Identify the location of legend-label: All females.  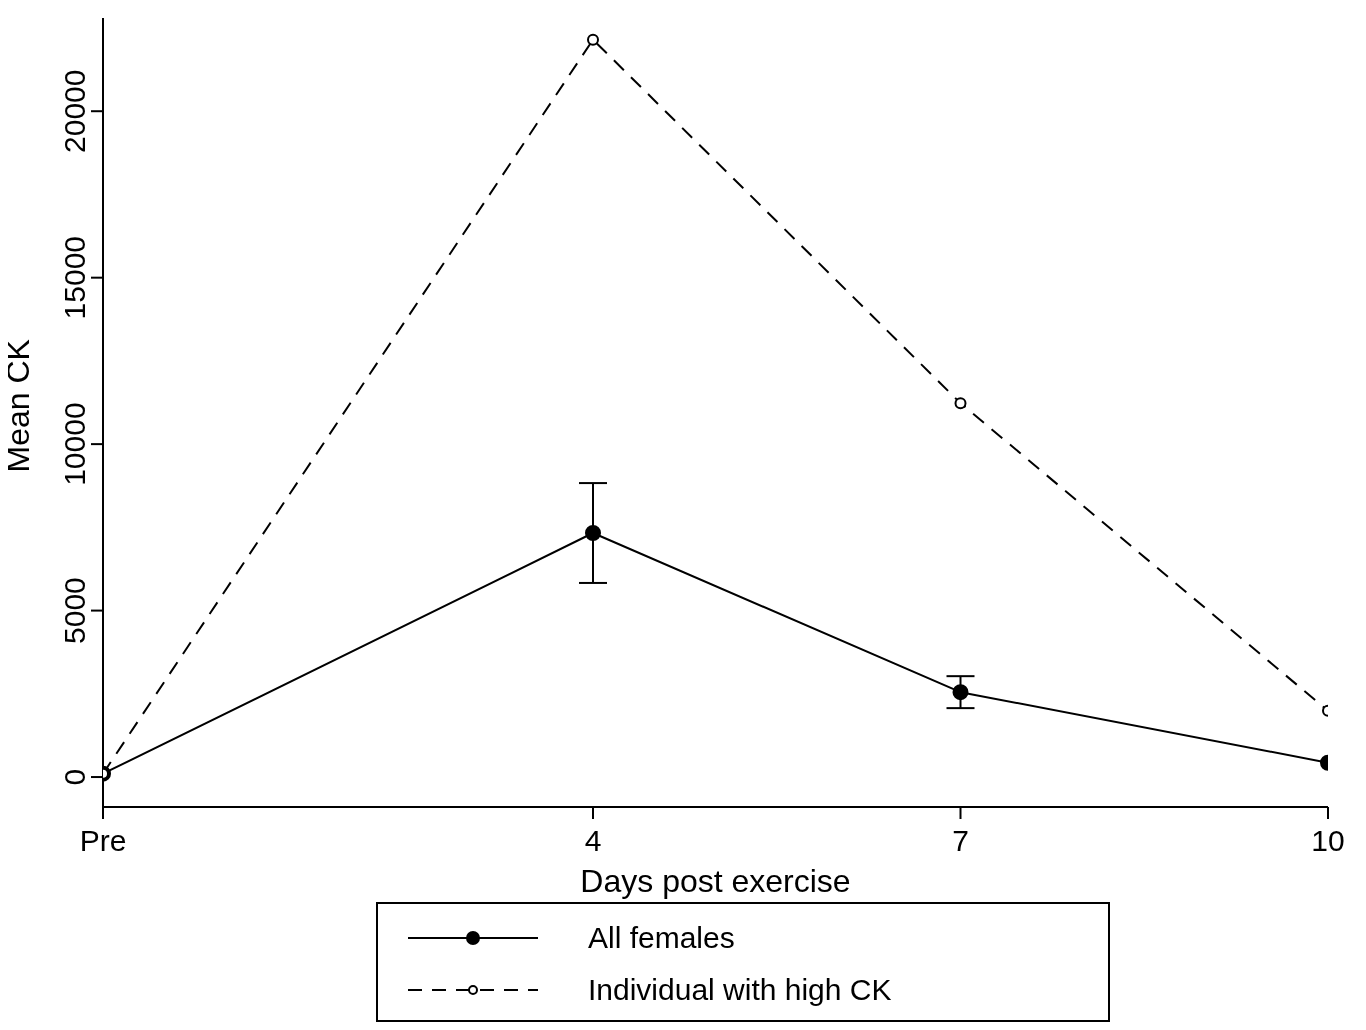
(661, 938).